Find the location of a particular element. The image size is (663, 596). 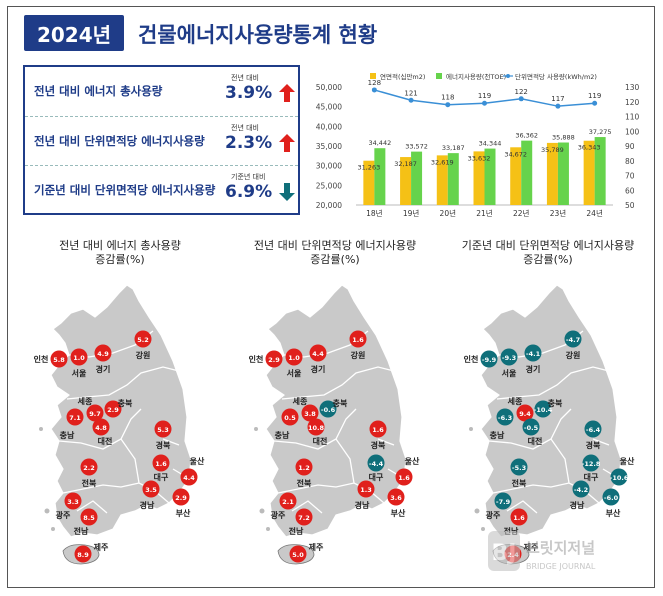

bar-energy-label: 37,275 is located at coordinates (600, 132).